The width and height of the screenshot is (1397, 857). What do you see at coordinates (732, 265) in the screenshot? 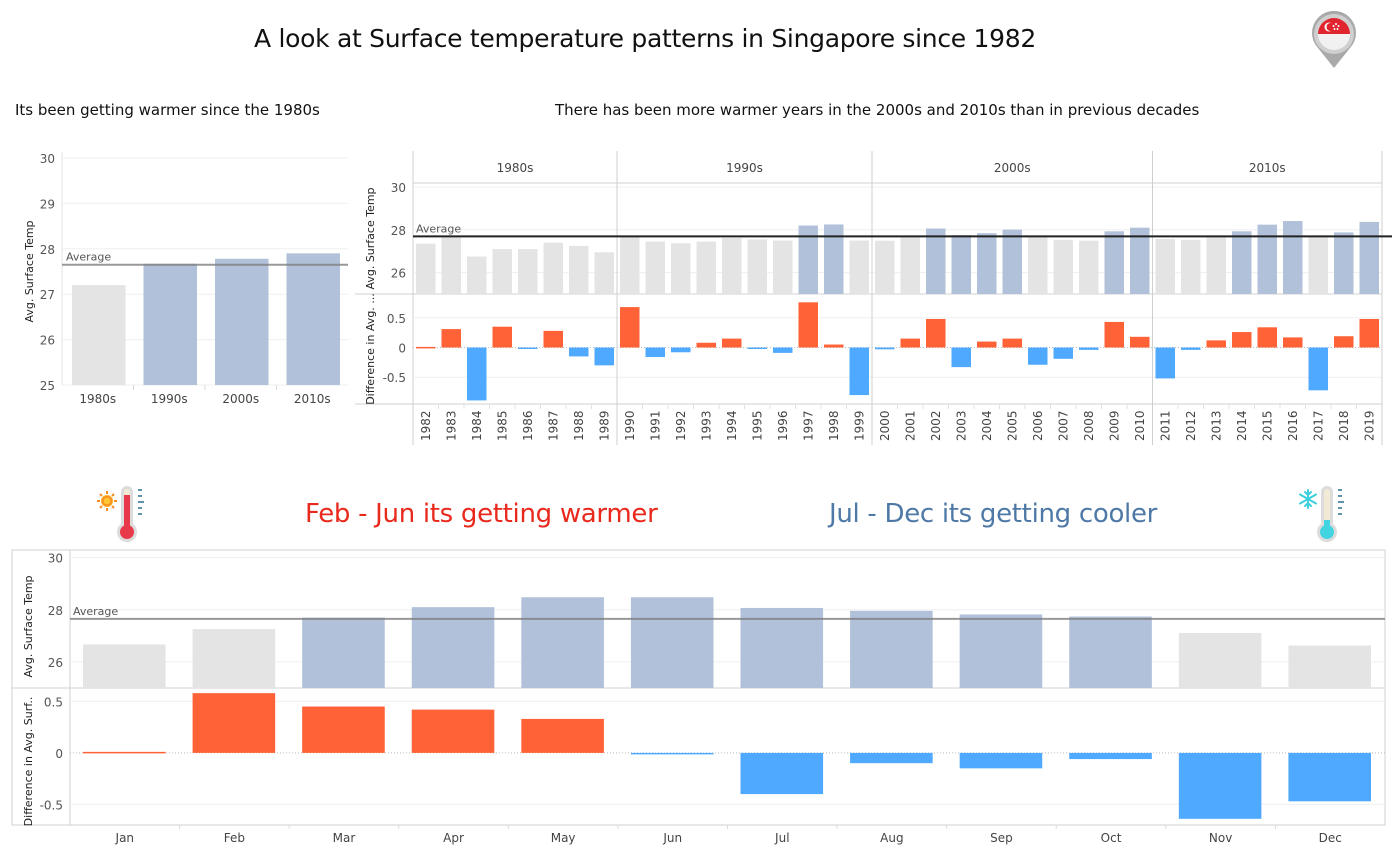
I see `temp-bar-1994` at bounding box center [732, 265].